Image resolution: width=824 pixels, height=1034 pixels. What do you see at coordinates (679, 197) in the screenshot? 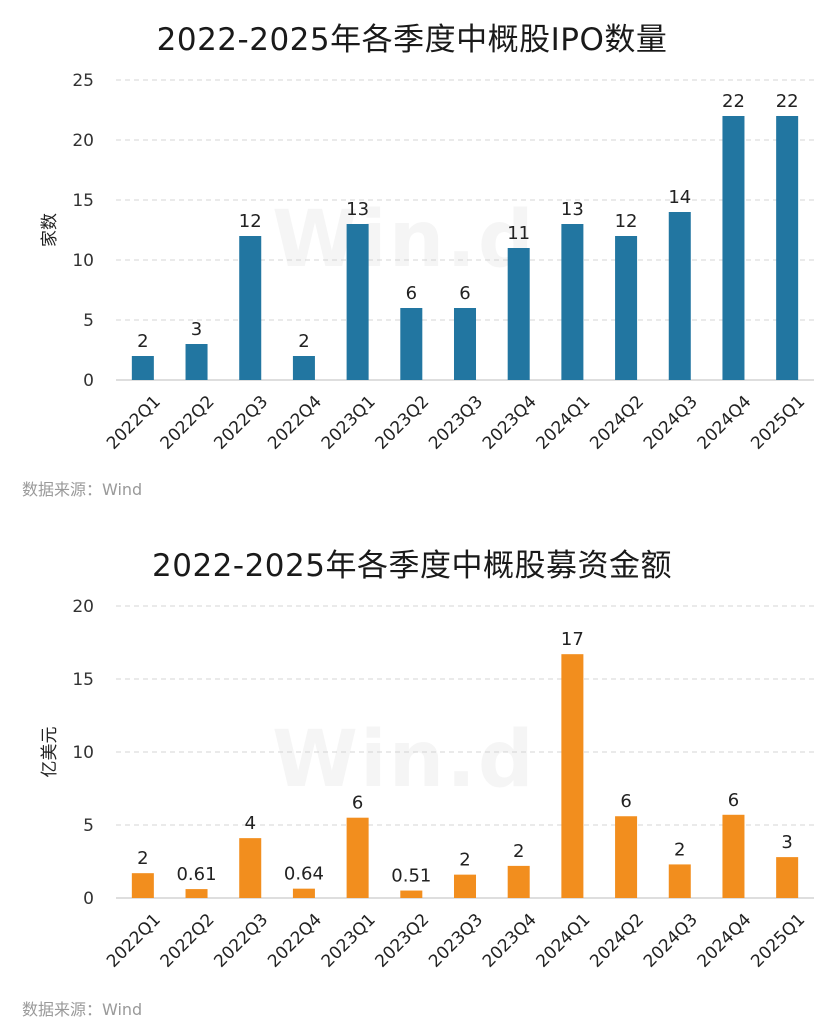
I see `data-label: 14` at bounding box center [679, 197].